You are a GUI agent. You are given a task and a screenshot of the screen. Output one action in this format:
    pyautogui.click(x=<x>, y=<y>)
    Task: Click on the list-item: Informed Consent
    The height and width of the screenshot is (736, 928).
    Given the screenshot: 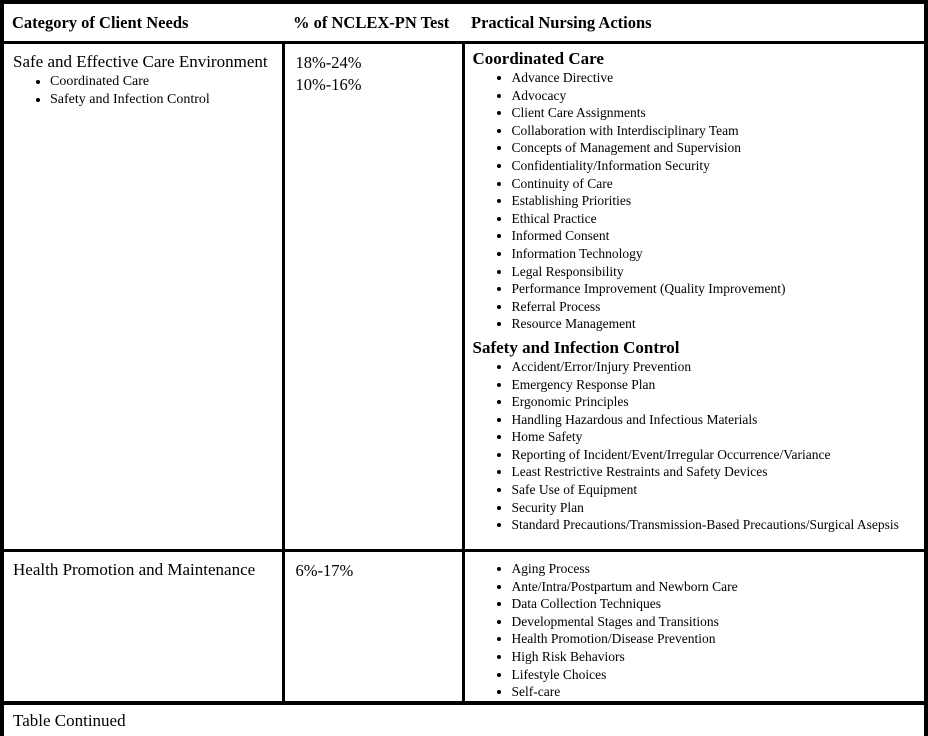 What is the action you would take?
    pyautogui.click(x=718, y=236)
    